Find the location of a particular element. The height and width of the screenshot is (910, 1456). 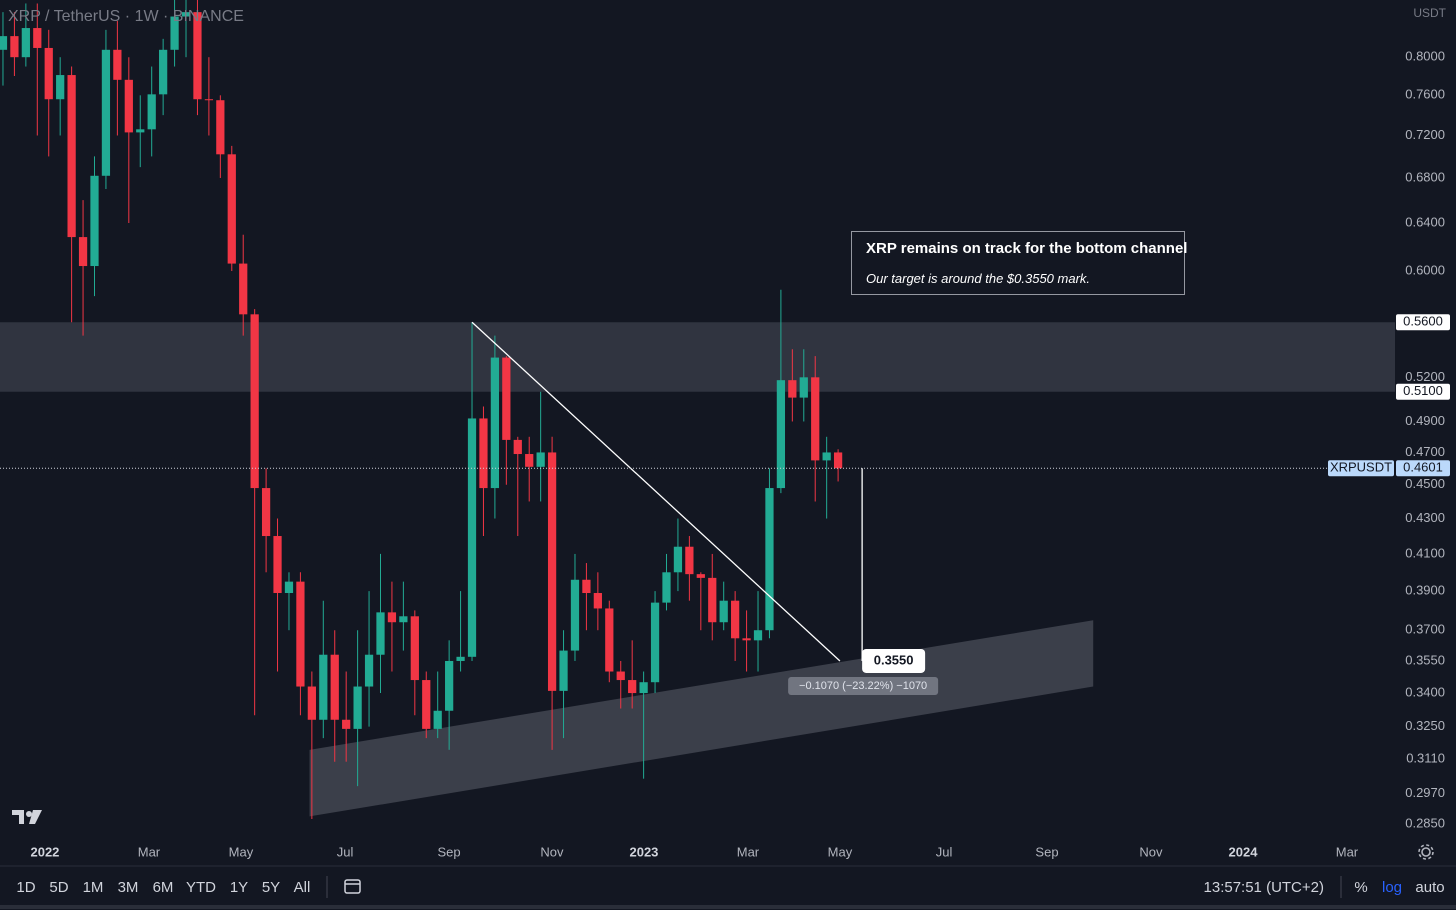

y-tick-label: 0.3110 is located at coordinates (1425, 758).